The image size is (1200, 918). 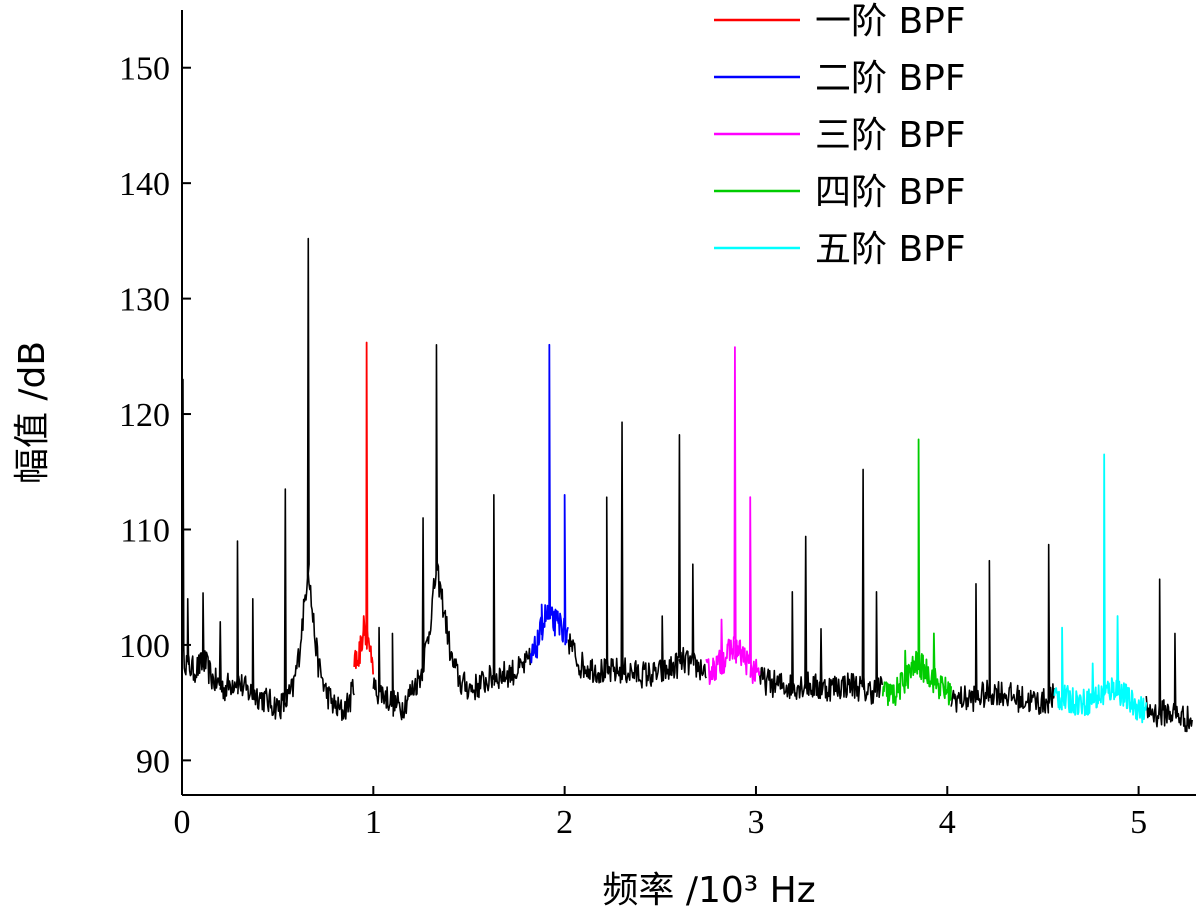 What do you see at coordinates (755, 822) in the screenshot?
I see `x-tick-label: 3` at bounding box center [755, 822].